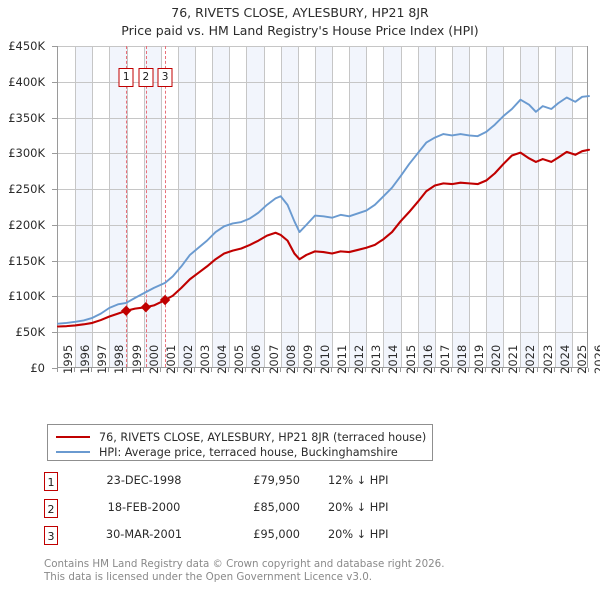 The width and height of the screenshot is (600, 590). I want to click on x-axis-tick-label: 2018, so click(461, 359).